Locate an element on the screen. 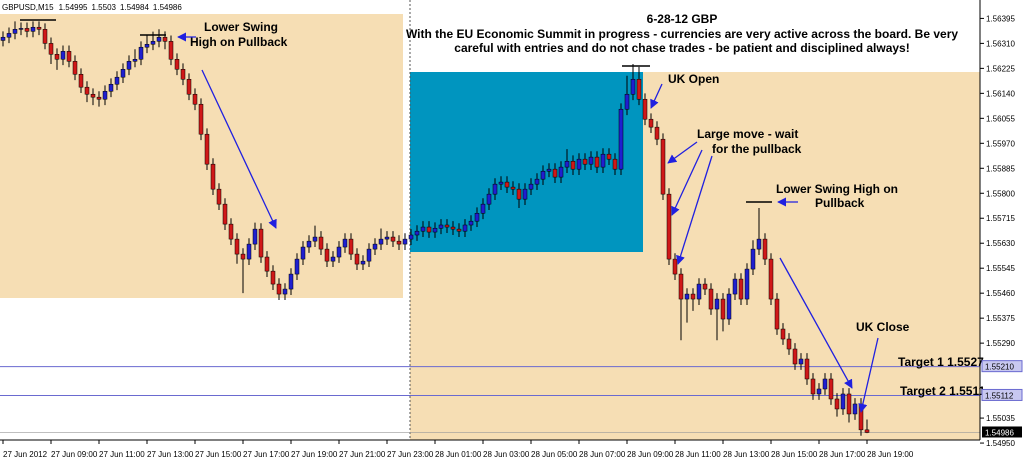 The image size is (1024, 465). x-tick-label: 28 Jun 15:00 is located at coordinates (794, 454).